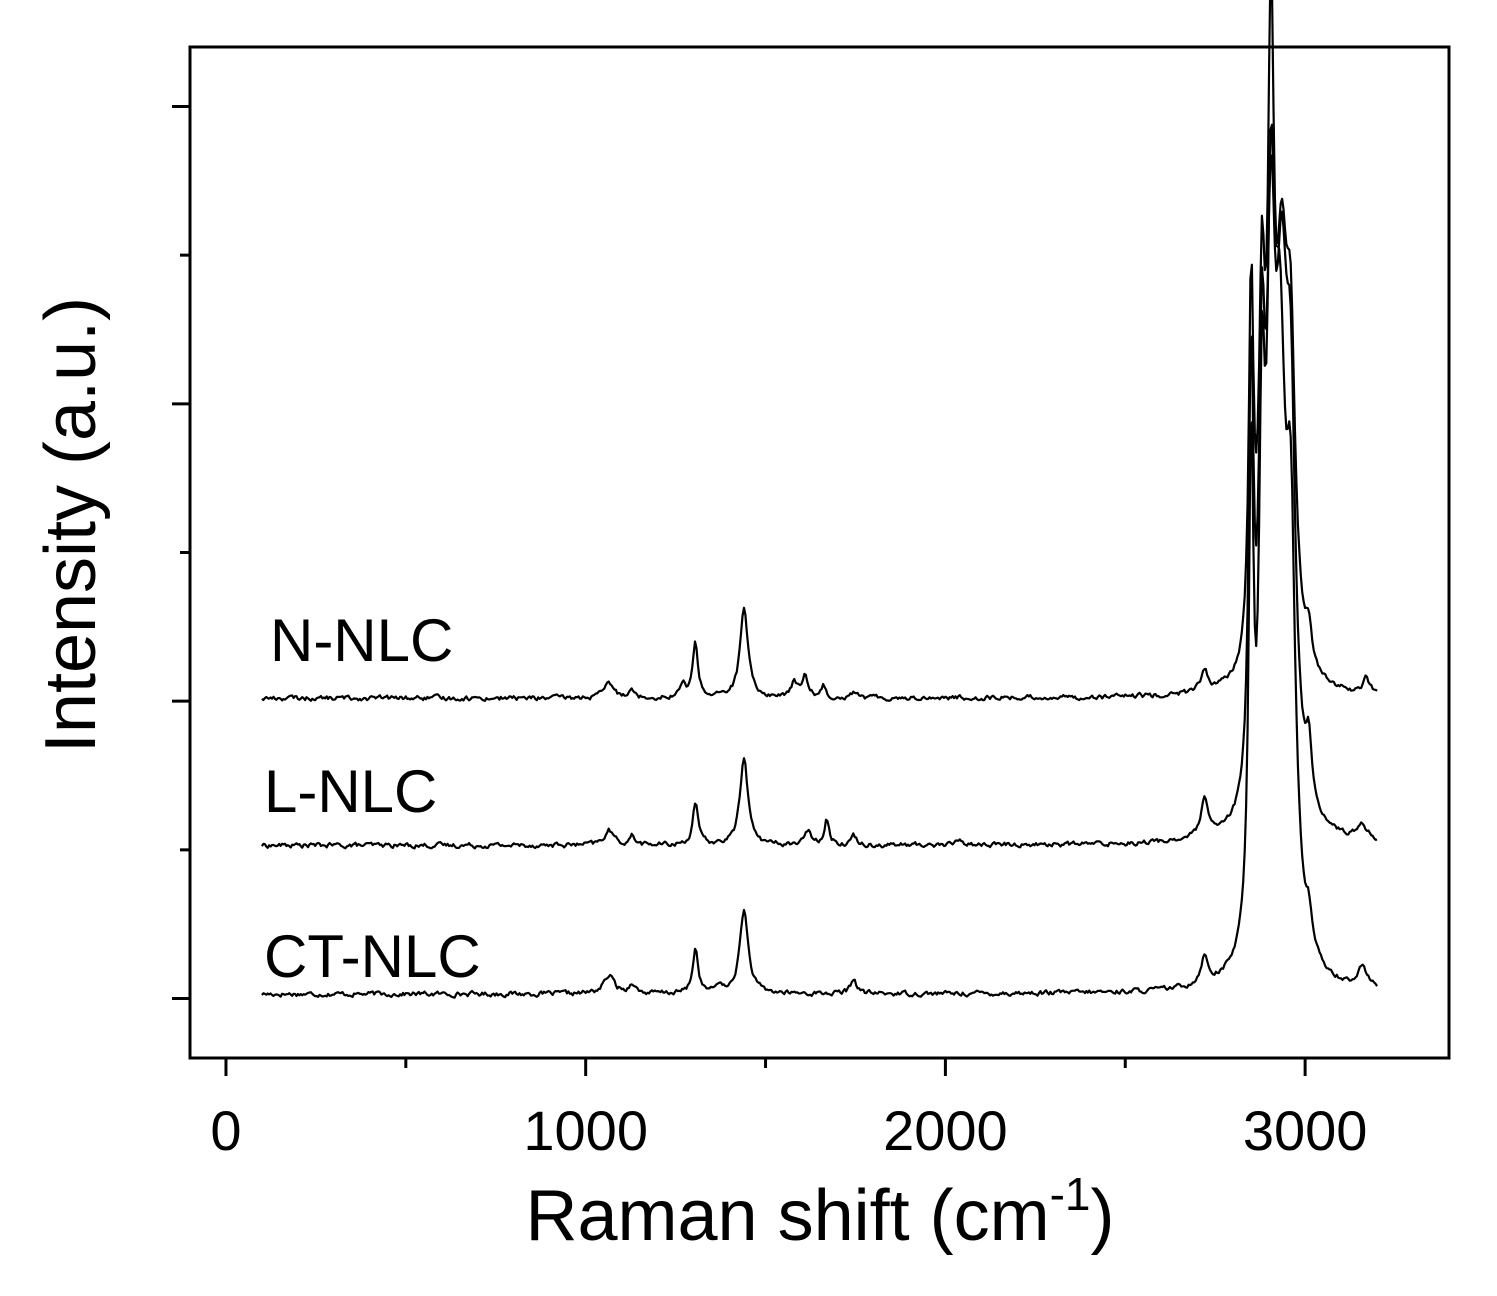  What do you see at coordinates (788, 1130) in the screenshot?
I see `x-axis-tick-labels: 0 1000 2000 3000` at bounding box center [788, 1130].